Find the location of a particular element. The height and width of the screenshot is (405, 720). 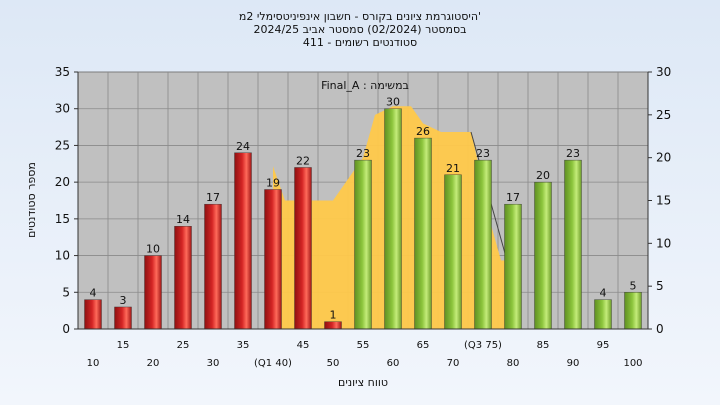

bar-label-40: 19 is located at coordinates (273, 182).